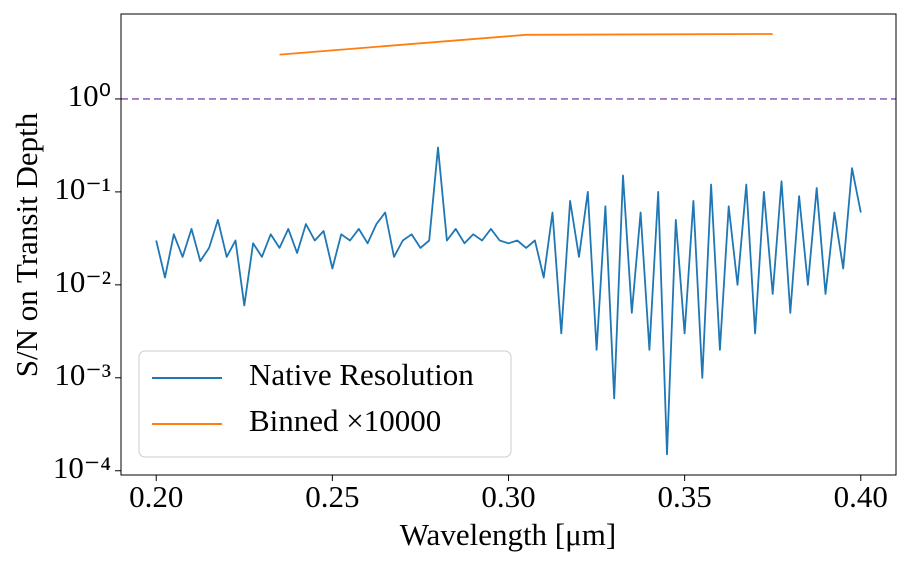 This screenshot has height=566, width=909. What do you see at coordinates (508, 534) in the screenshot?
I see `x-axis-label: Wavelength [μm]` at bounding box center [508, 534].